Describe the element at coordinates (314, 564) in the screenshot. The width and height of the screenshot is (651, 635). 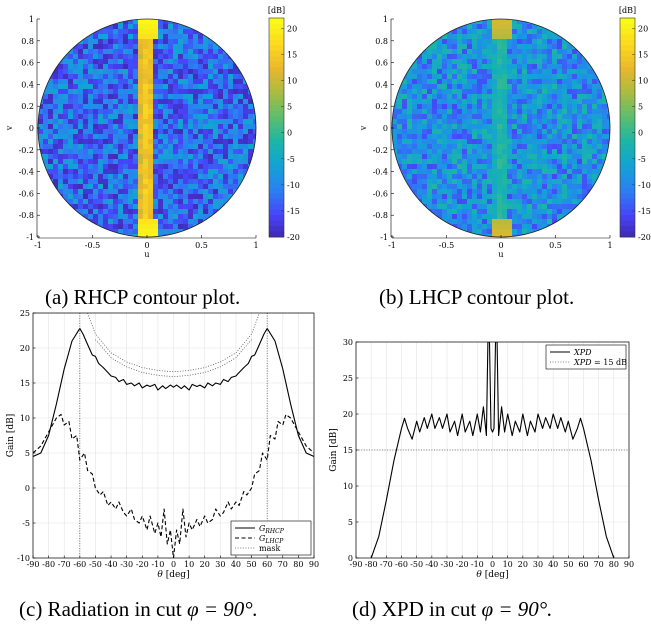
I see `x-tick-label: 90` at that location.